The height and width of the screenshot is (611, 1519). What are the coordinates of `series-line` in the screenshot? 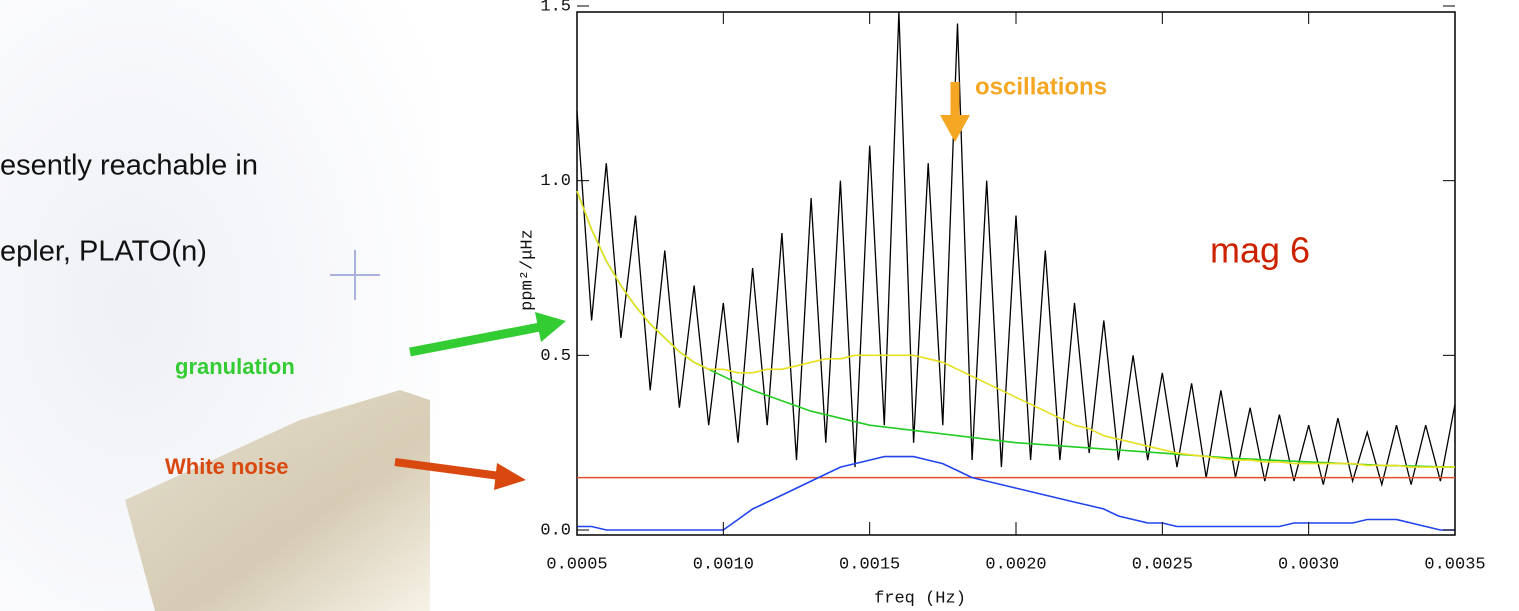 It's located at (1016, 493).